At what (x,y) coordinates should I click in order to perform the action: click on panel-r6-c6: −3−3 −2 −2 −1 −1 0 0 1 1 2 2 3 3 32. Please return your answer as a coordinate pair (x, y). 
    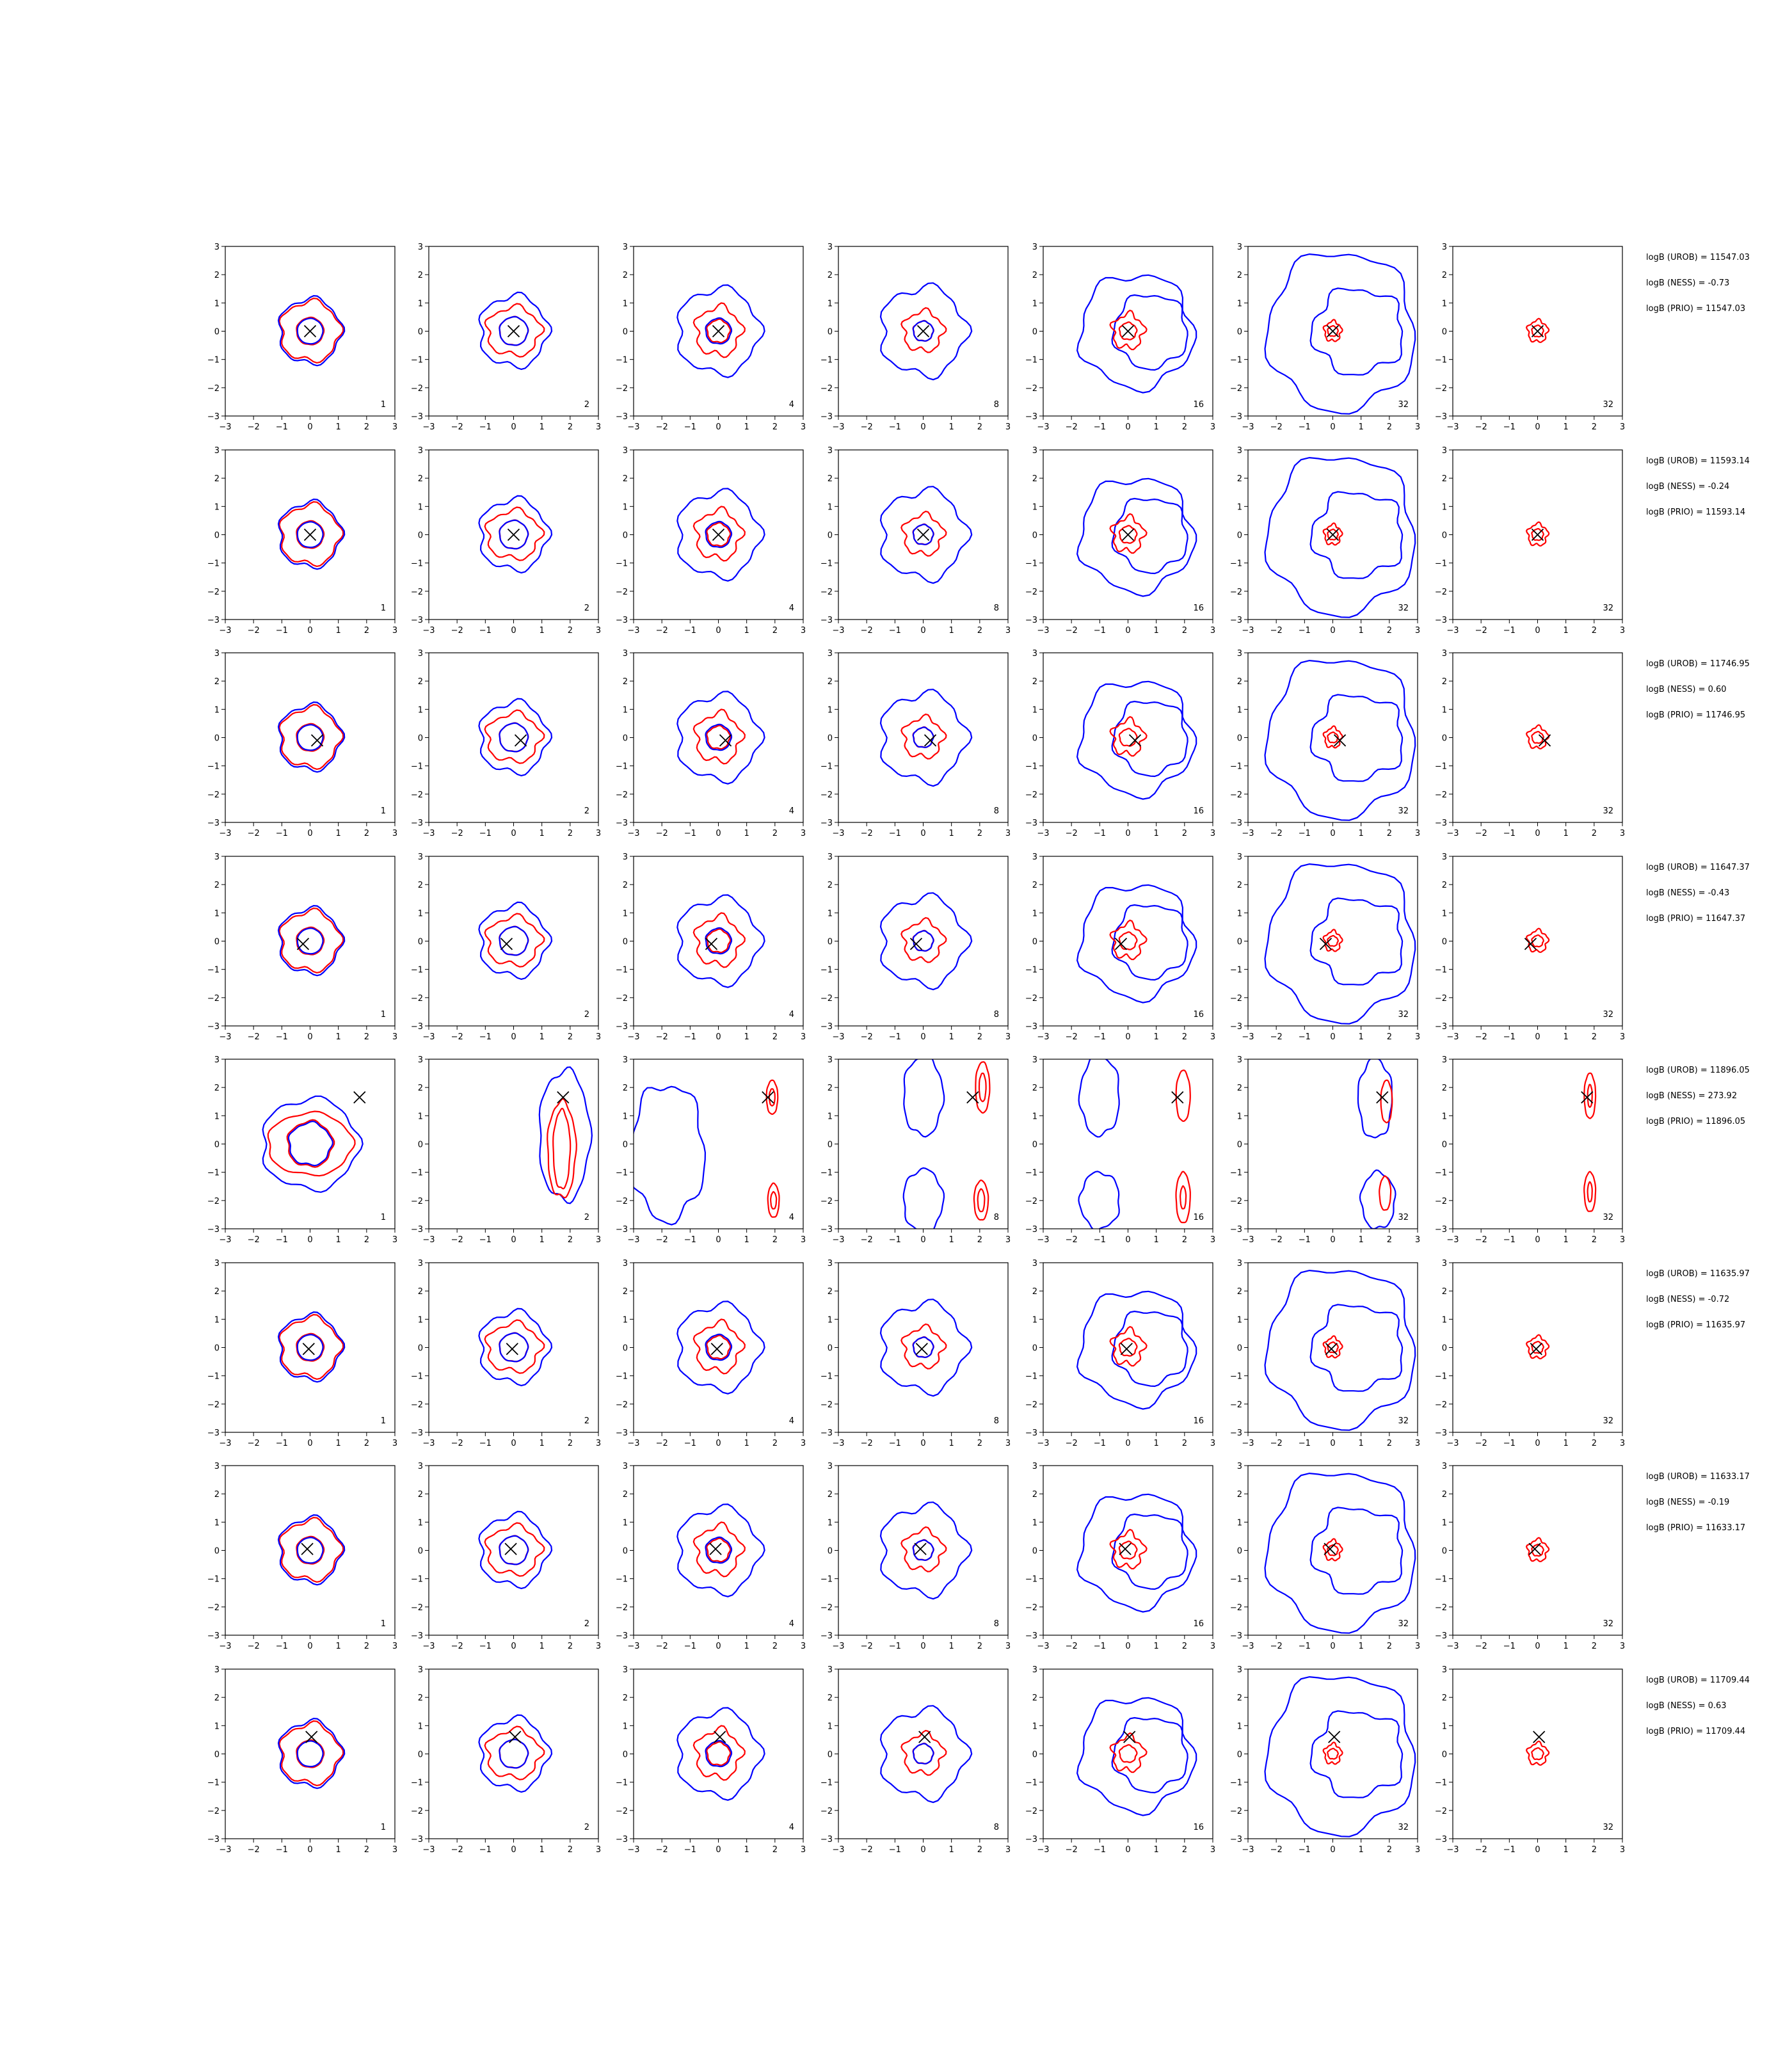
    Looking at the image, I should click on (1325, 1353).